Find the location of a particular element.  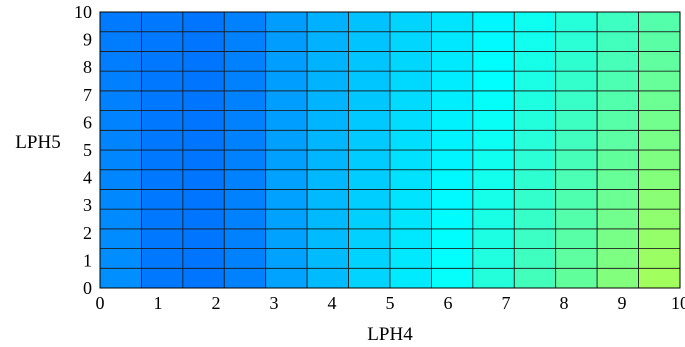

x-tick-label: 4 is located at coordinates (332, 303).